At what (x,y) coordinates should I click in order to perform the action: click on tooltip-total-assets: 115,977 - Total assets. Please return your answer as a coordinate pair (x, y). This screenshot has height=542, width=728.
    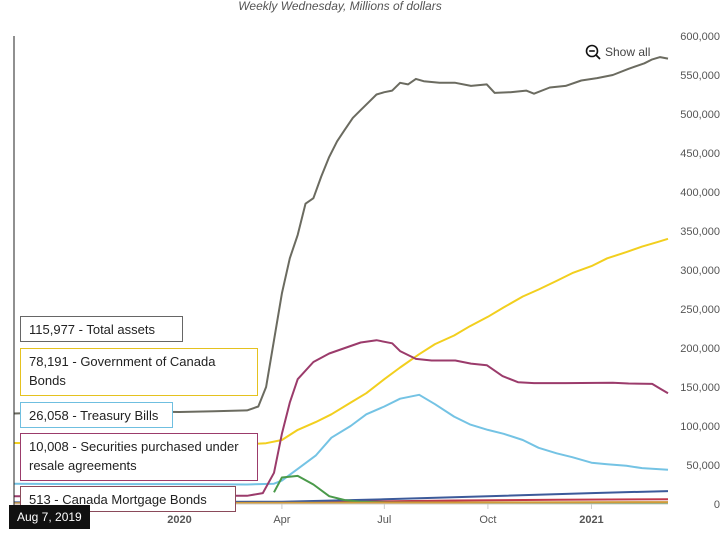
    Looking at the image, I should click on (101, 329).